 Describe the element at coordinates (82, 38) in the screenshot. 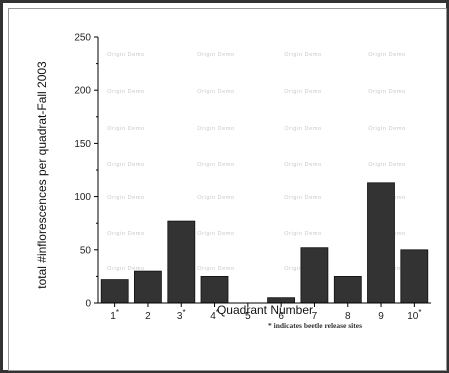

I see `y-tick-label: 250` at that location.